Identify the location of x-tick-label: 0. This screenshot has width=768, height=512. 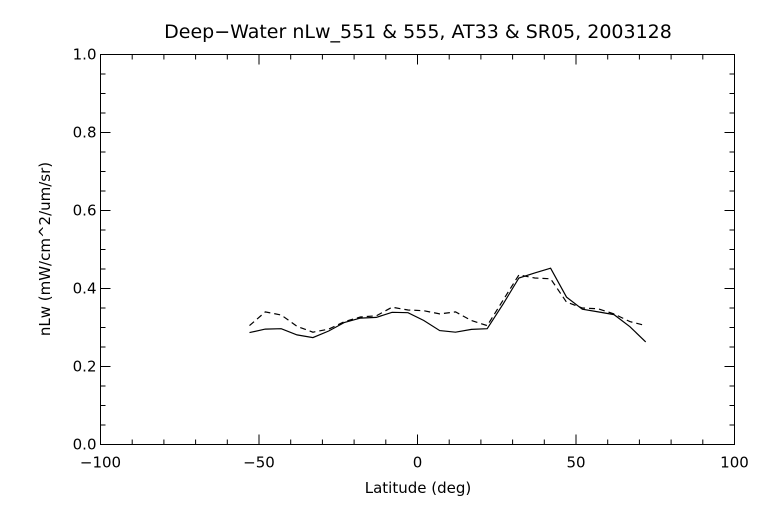
(418, 463).